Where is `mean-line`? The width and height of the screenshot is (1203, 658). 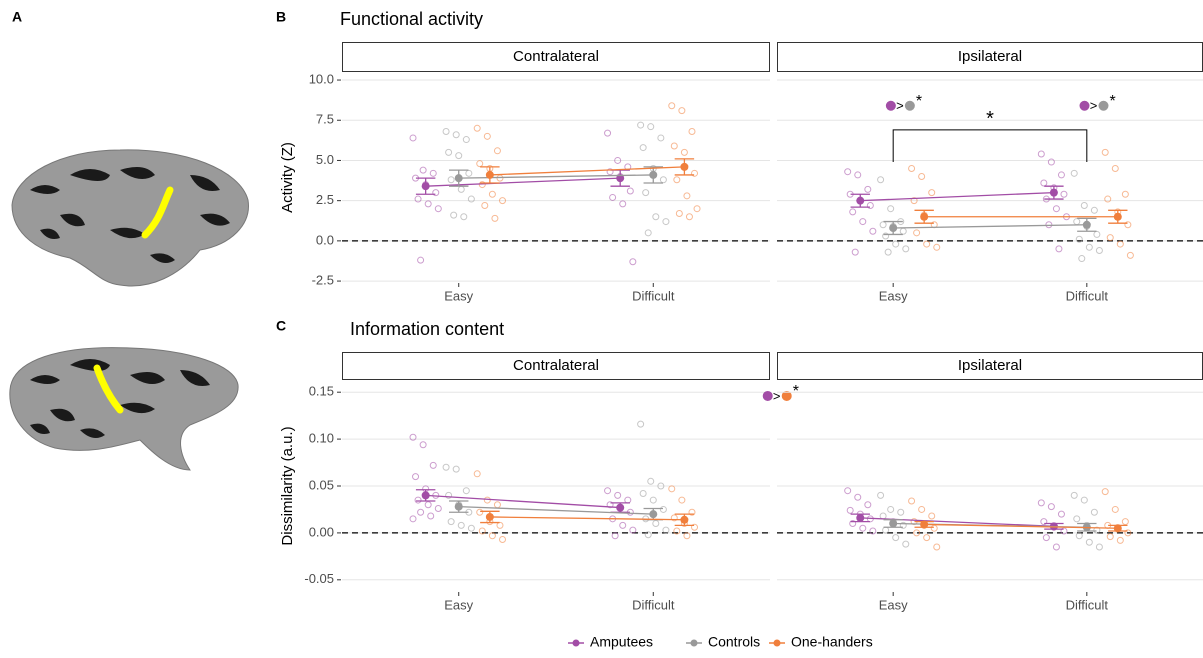
mean-line is located at coordinates (990, 226).